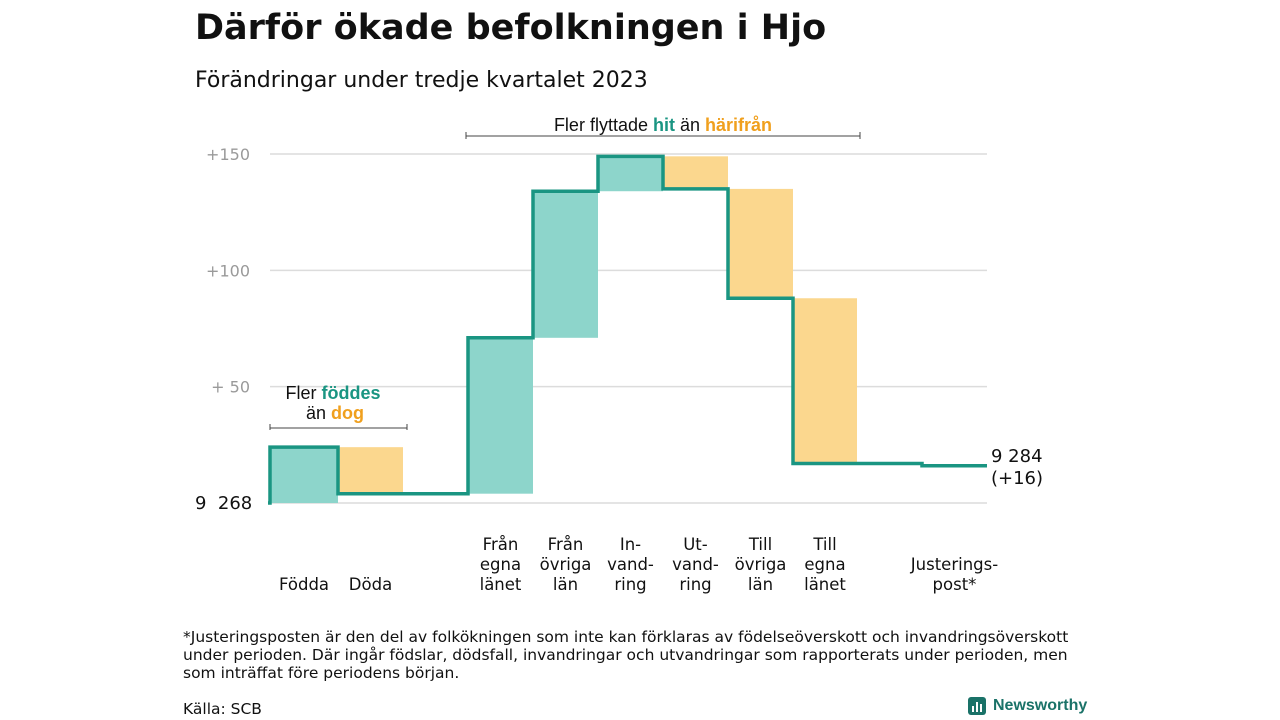  I want to click on migration-annotation: Fler flyttade hit än härifrån, so click(663, 125).